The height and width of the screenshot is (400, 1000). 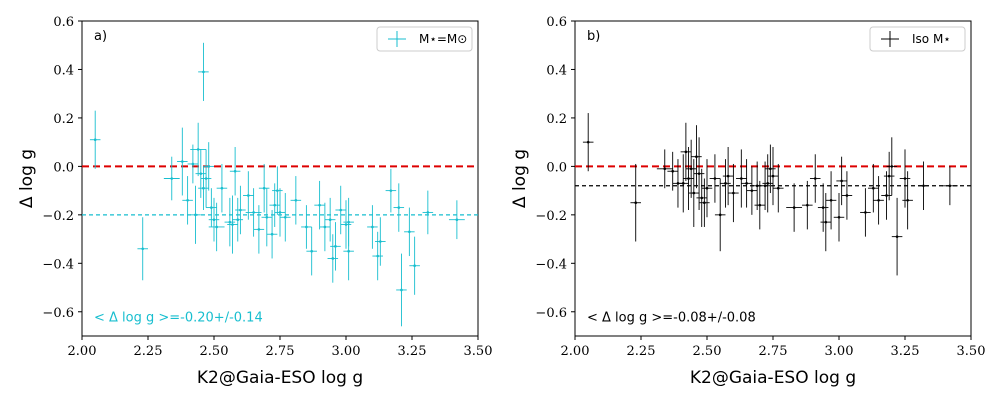 What do you see at coordinates (100, 36) in the screenshot?
I see `panel-label: a)` at bounding box center [100, 36].